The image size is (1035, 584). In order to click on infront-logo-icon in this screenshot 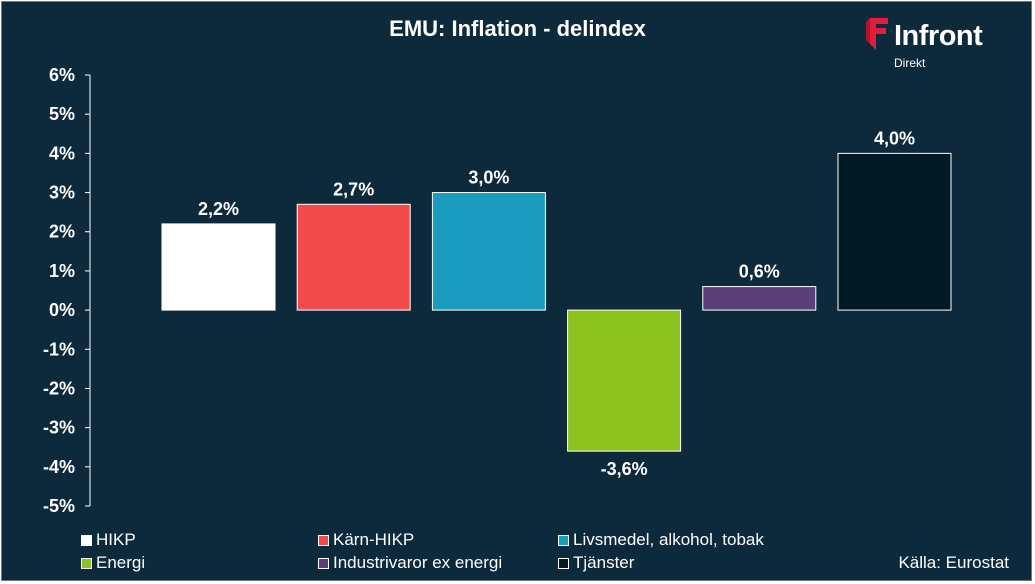, I will do `click(877, 34)`.